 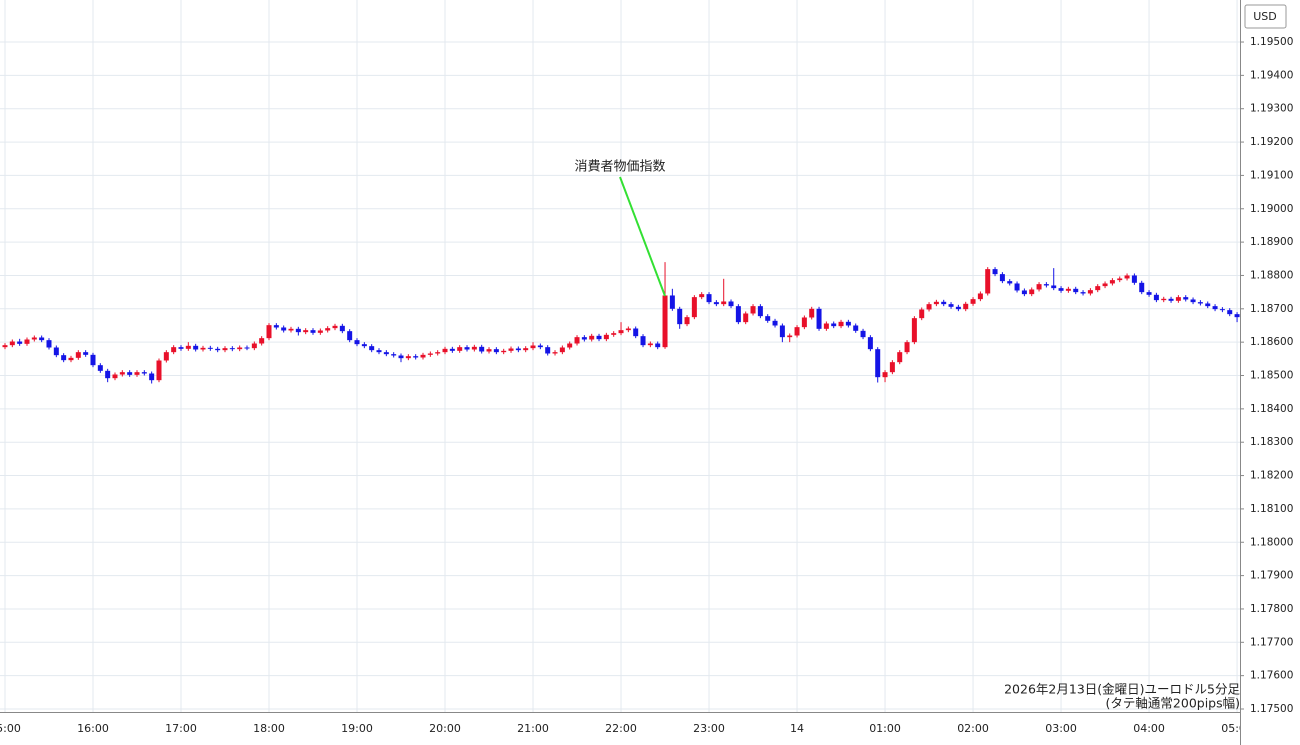 What do you see at coordinates (797, 728) in the screenshot?
I see `x-tick-label: 14` at bounding box center [797, 728].